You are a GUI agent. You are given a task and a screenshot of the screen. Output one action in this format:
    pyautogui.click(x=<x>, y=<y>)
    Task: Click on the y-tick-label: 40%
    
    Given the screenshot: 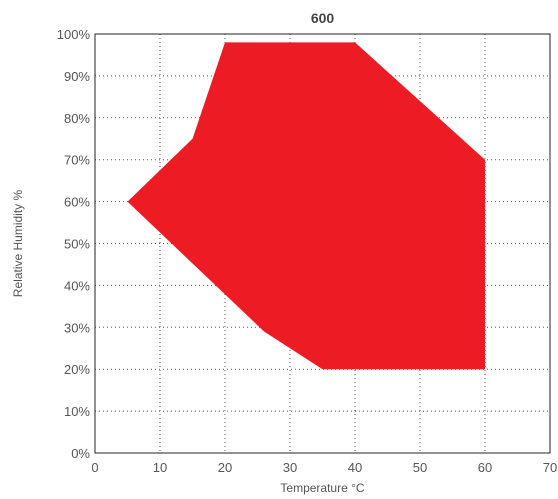 What is the action you would take?
    pyautogui.click(x=77, y=285)
    